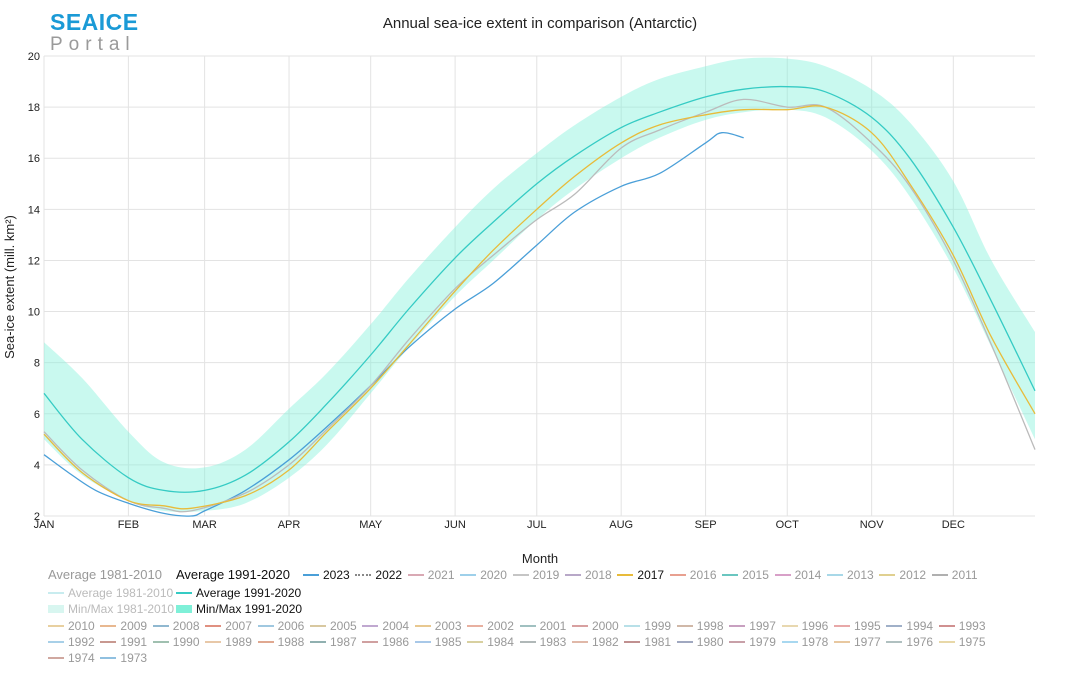 Image resolution: width=1080 pixels, height=675 pixels. Describe the element at coordinates (804, 642) in the screenshot. I see `legend-item-year-1978: 1978` at that location.